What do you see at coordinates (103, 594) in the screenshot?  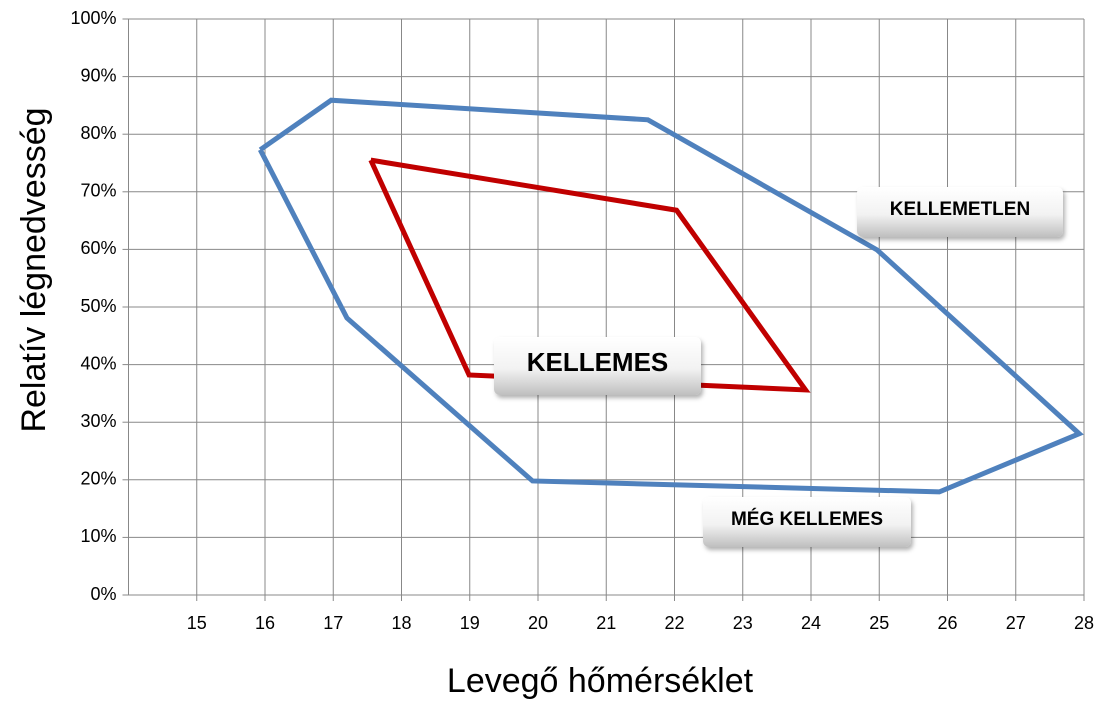 I see `y-tick-label: 0%` at bounding box center [103, 594].